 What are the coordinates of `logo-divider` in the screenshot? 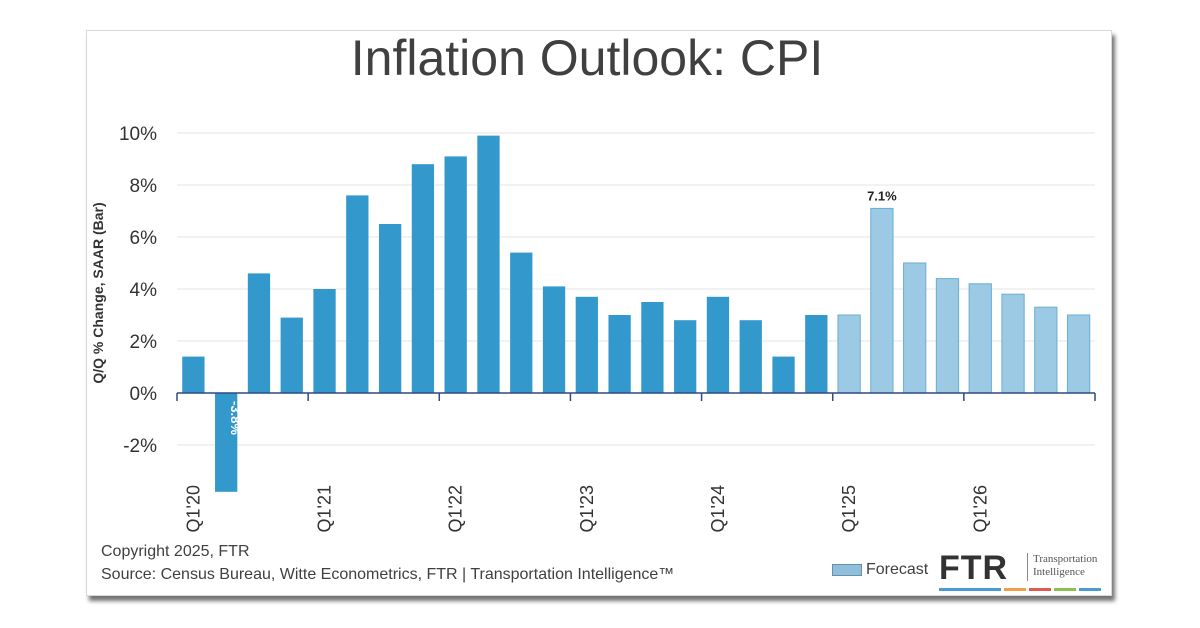 It's located at (1027, 567).